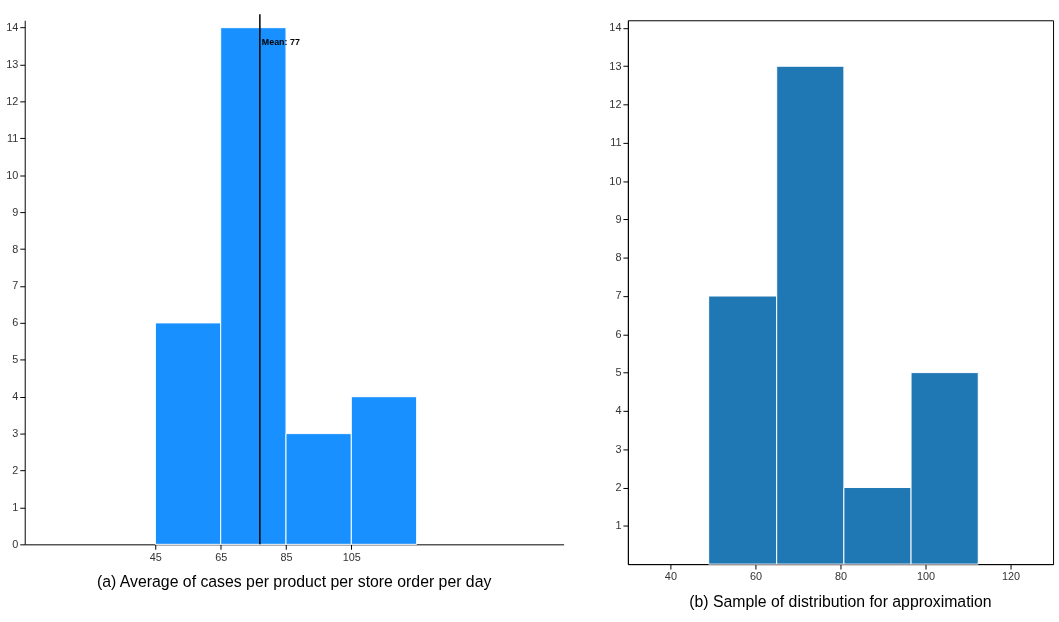  Describe the element at coordinates (351, 556) in the screenshot. I see `x-tick-label: 105` at that location.